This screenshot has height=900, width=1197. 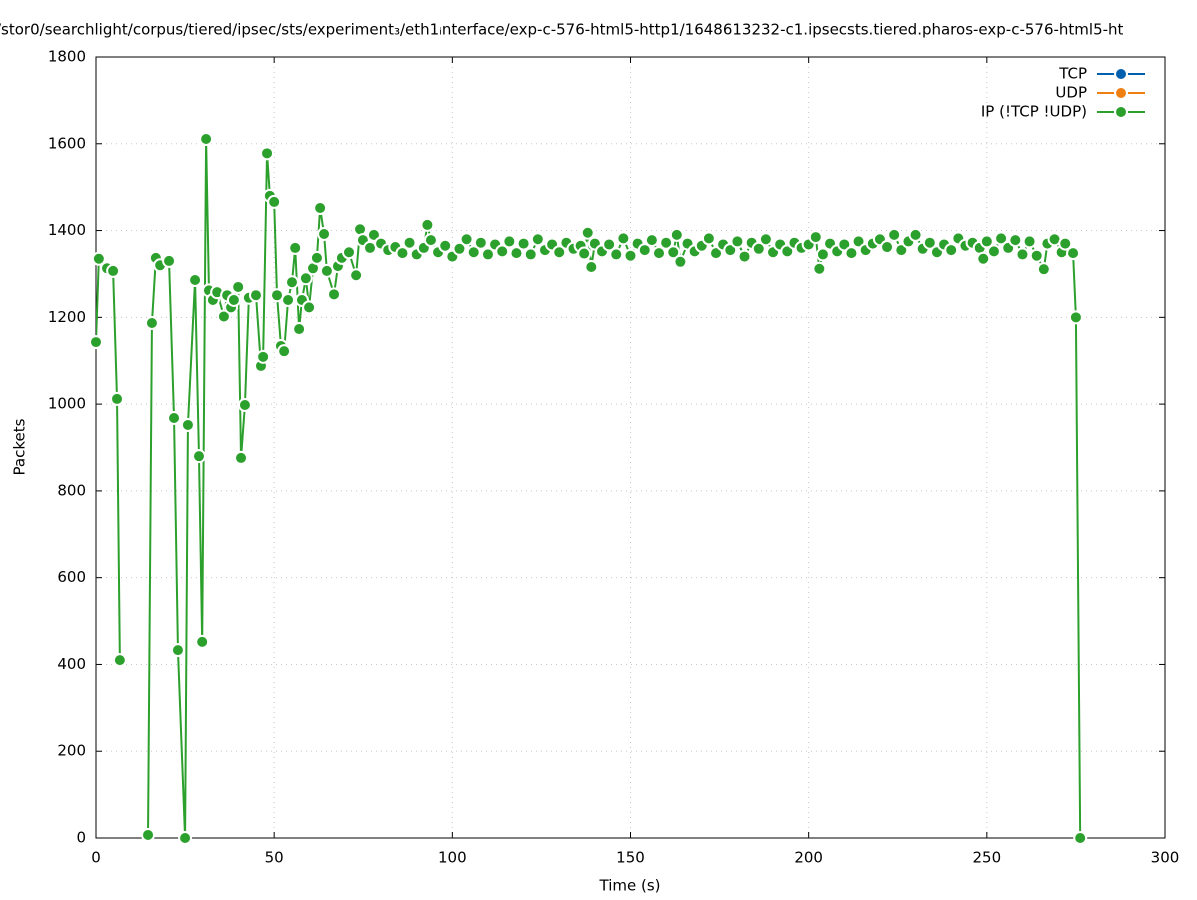 What do you see at coordinates (67, 230) in the screenshot?
I see `y-tick-label: 1400` at bounding box center [67, 230].